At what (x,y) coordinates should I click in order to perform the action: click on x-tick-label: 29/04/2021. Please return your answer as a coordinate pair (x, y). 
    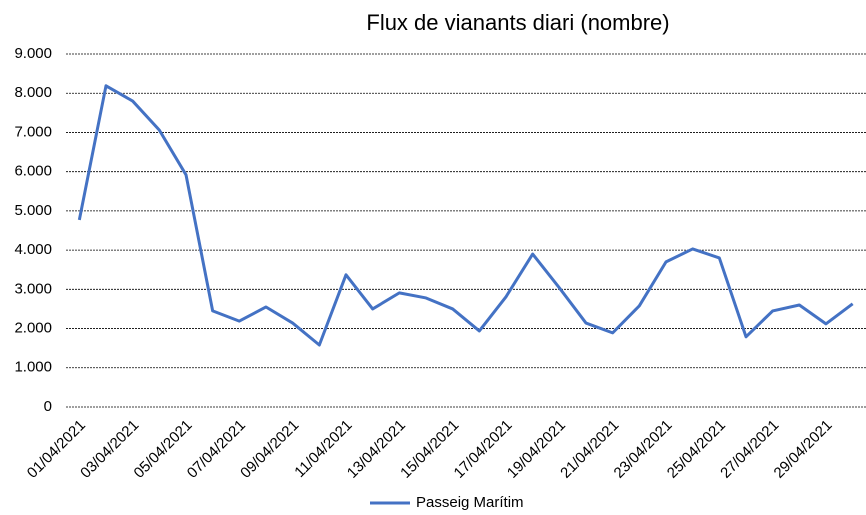
    Looking at the image, I should click on (803, 449).